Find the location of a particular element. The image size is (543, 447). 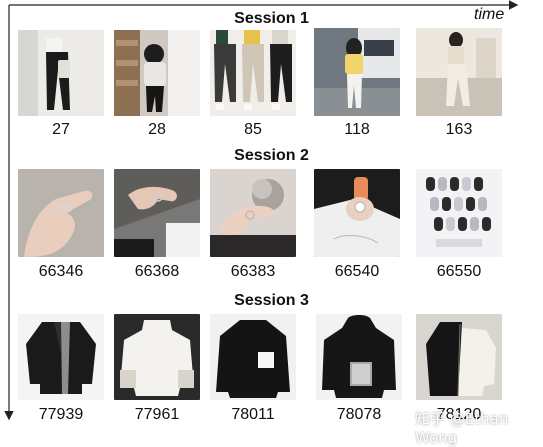

item-id-label: 77961 is located at coordinates (157, 414).